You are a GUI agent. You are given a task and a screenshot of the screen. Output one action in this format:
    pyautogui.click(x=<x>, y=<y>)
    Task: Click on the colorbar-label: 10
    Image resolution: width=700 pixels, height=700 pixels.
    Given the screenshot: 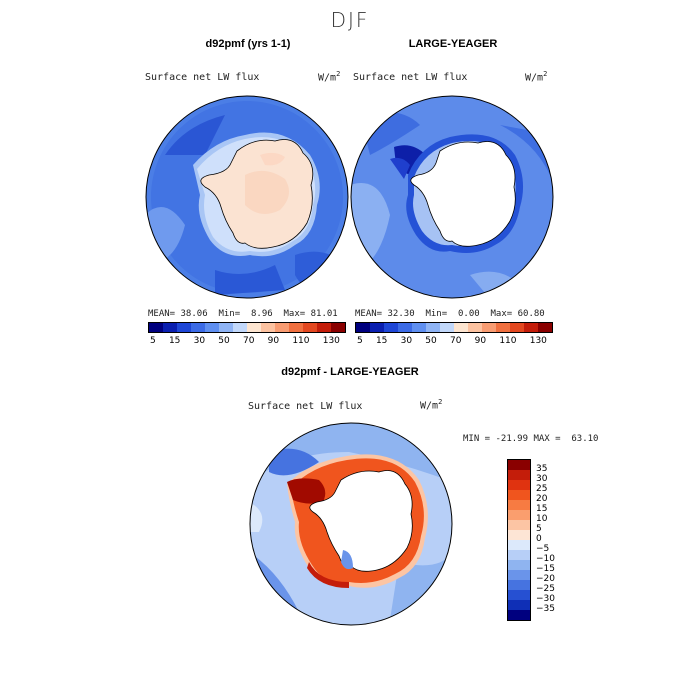 What is the action you would take?
    pyautogui.click(x=542, y=519)
    